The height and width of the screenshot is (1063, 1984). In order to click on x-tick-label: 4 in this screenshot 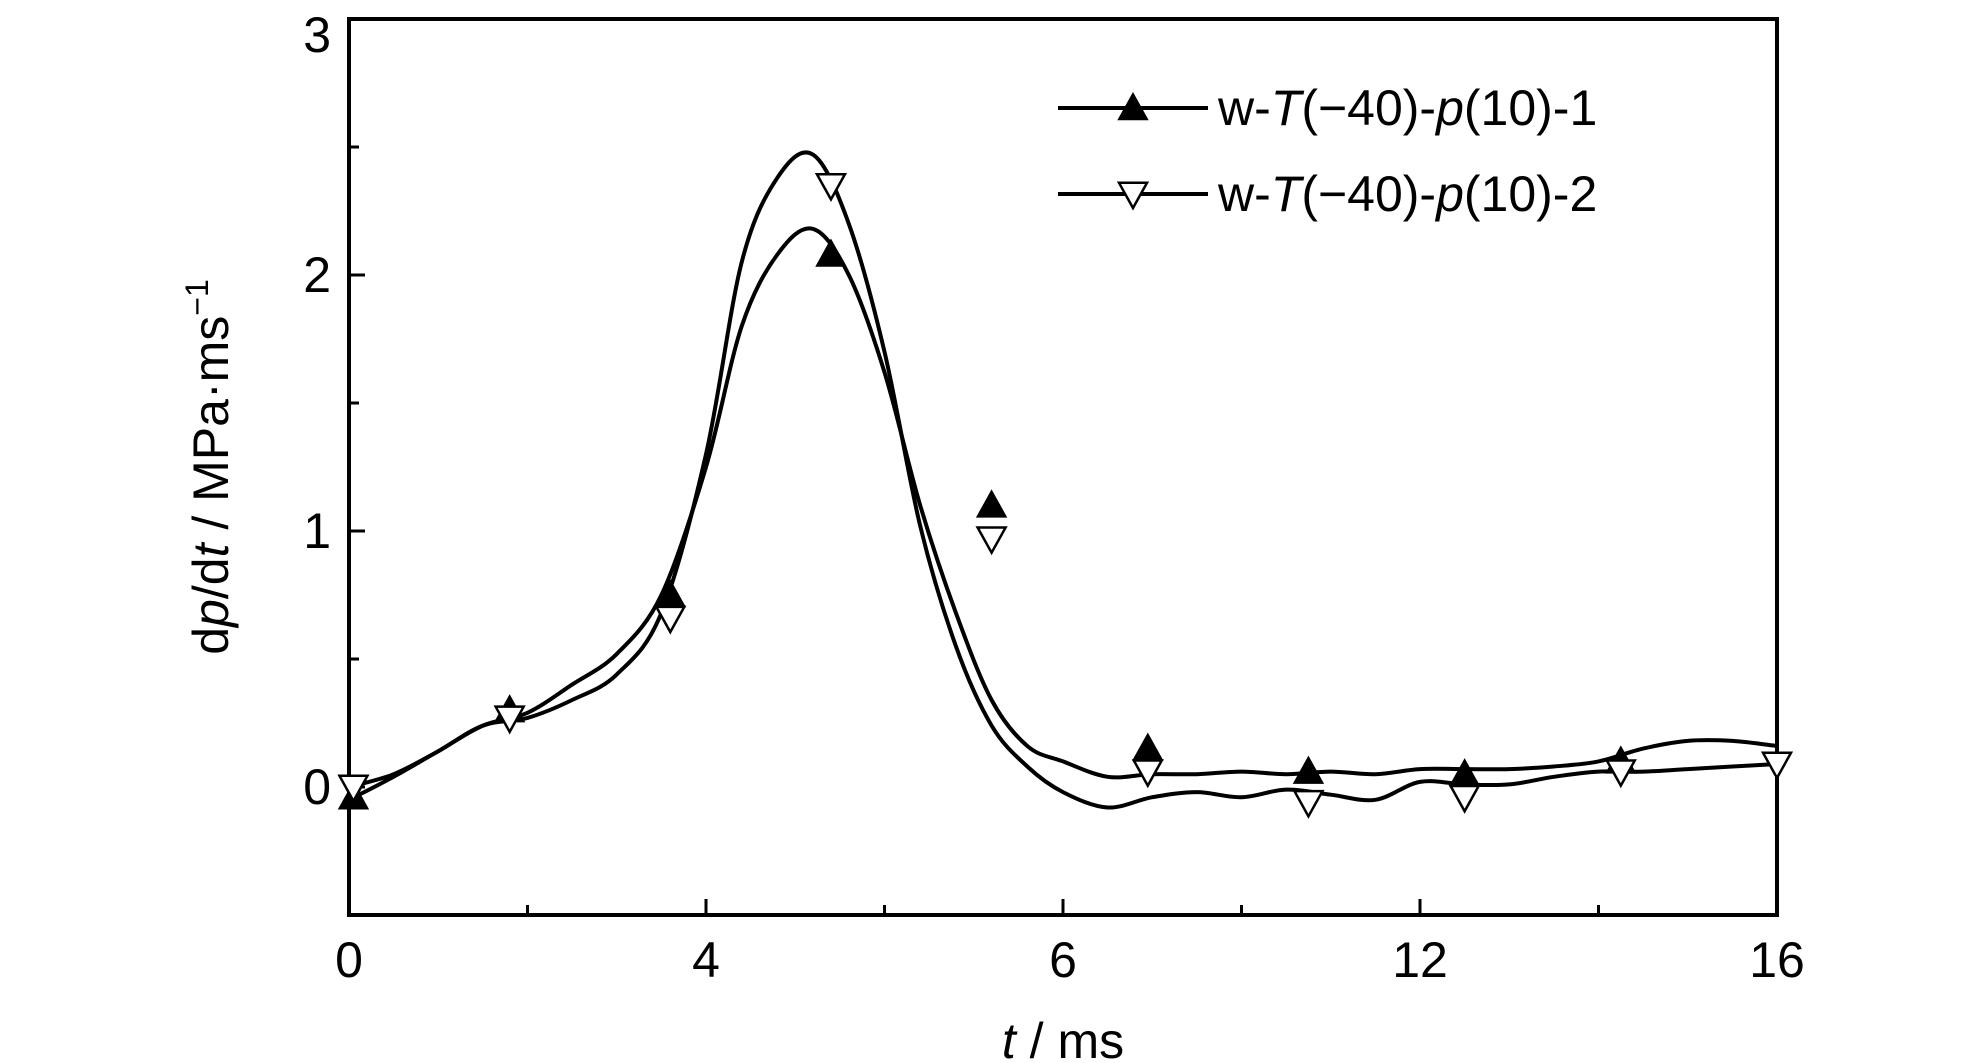, I will do `click(706, 960)`.